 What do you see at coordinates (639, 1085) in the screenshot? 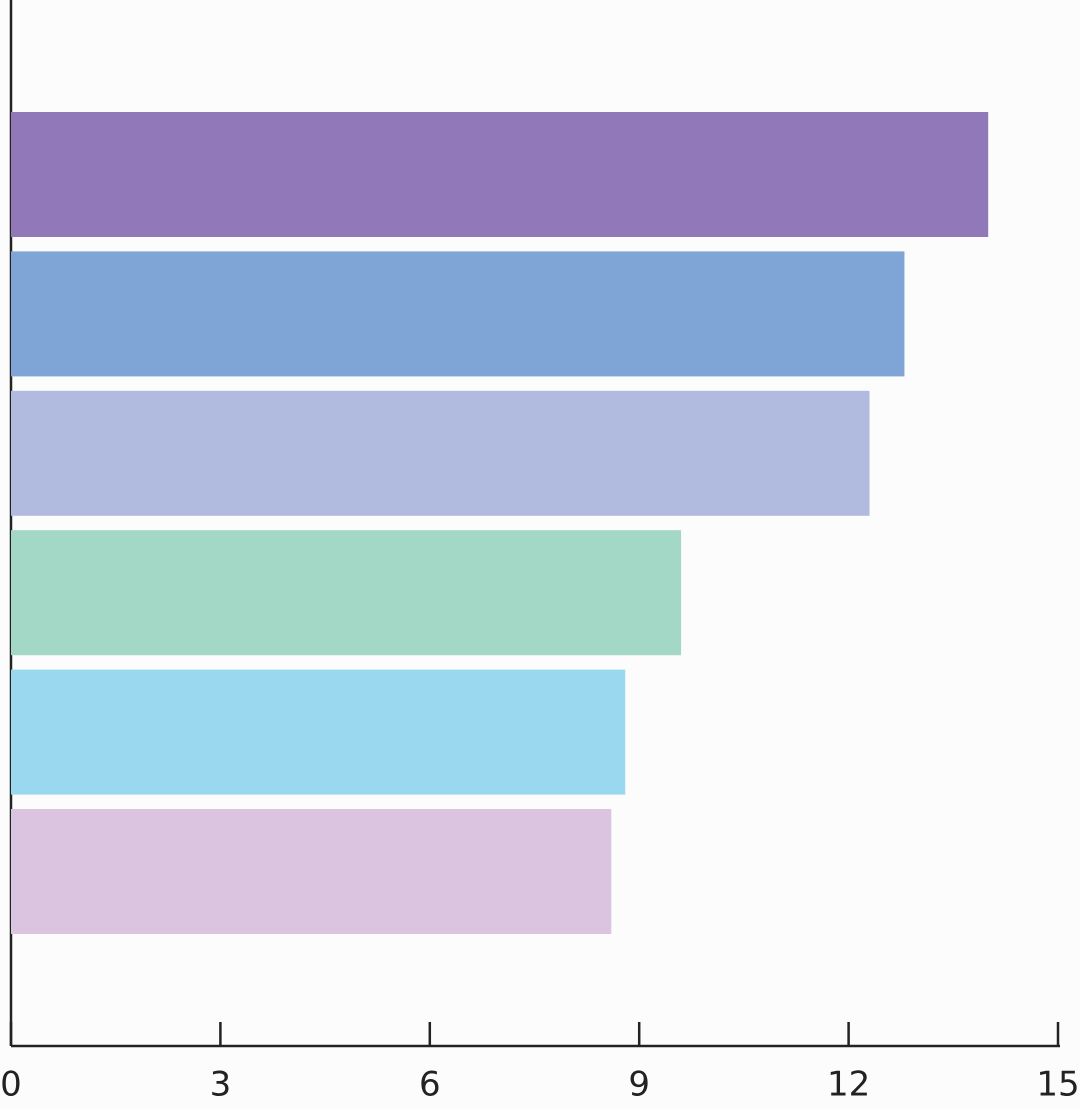
I see `x-tick-label: 9` at bounding box center [639, 1085].